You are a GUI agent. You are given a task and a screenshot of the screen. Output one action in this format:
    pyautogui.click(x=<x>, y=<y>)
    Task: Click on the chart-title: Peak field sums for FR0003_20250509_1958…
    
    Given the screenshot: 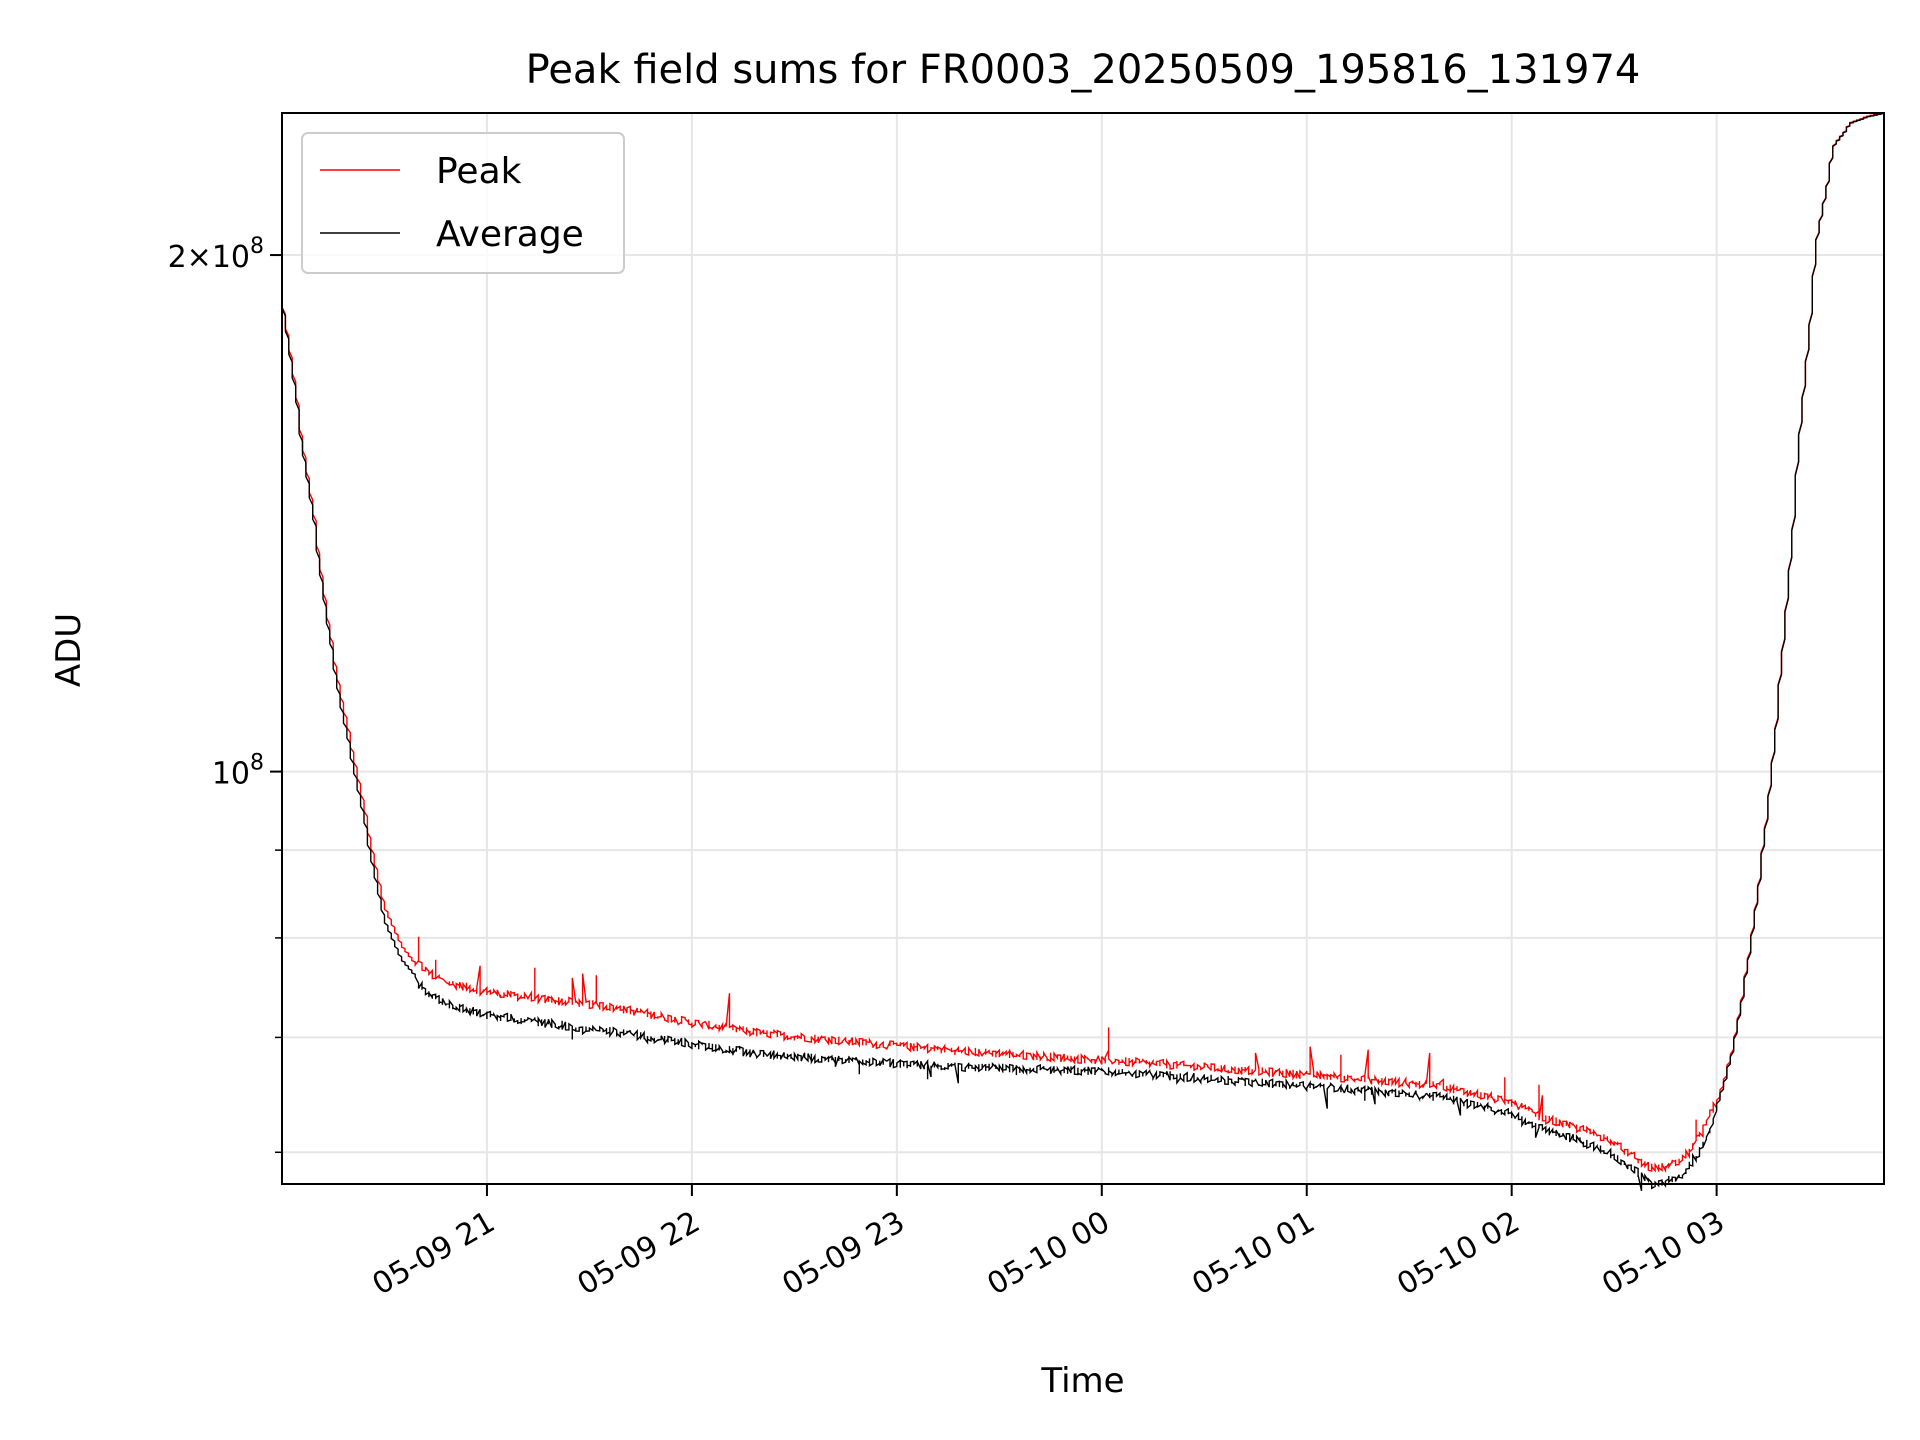 What is the action you would take?
    pyautogui.click(x=1083, y=70)
    